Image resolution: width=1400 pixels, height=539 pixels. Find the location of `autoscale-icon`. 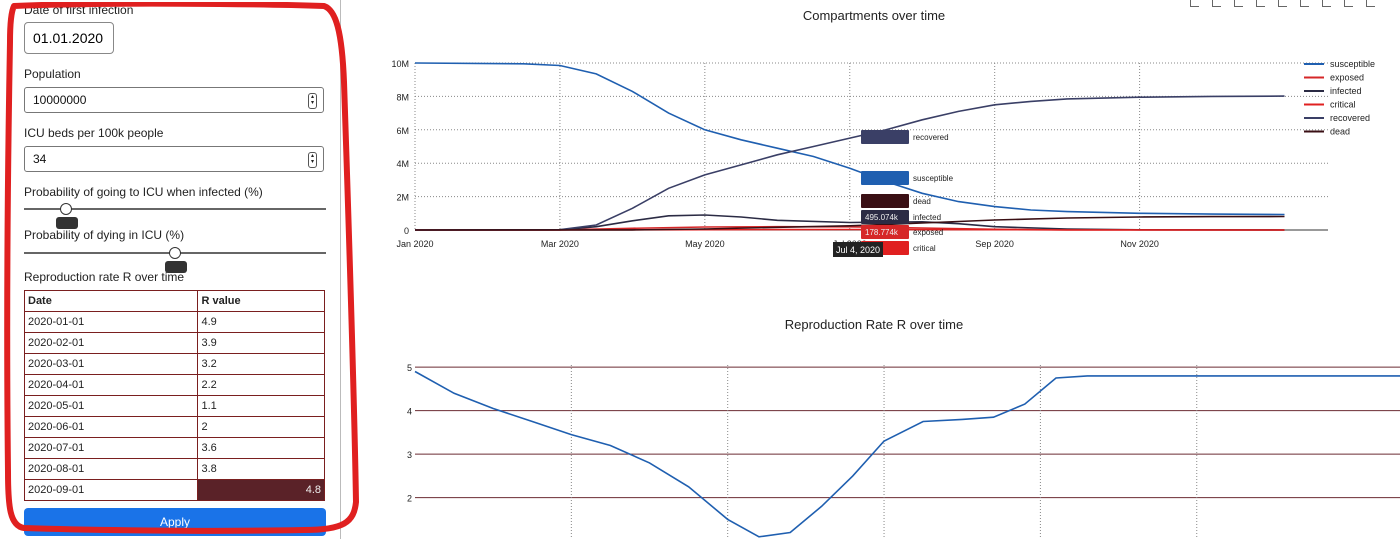

autoscale-icon is located at coordinates (1304, 3).